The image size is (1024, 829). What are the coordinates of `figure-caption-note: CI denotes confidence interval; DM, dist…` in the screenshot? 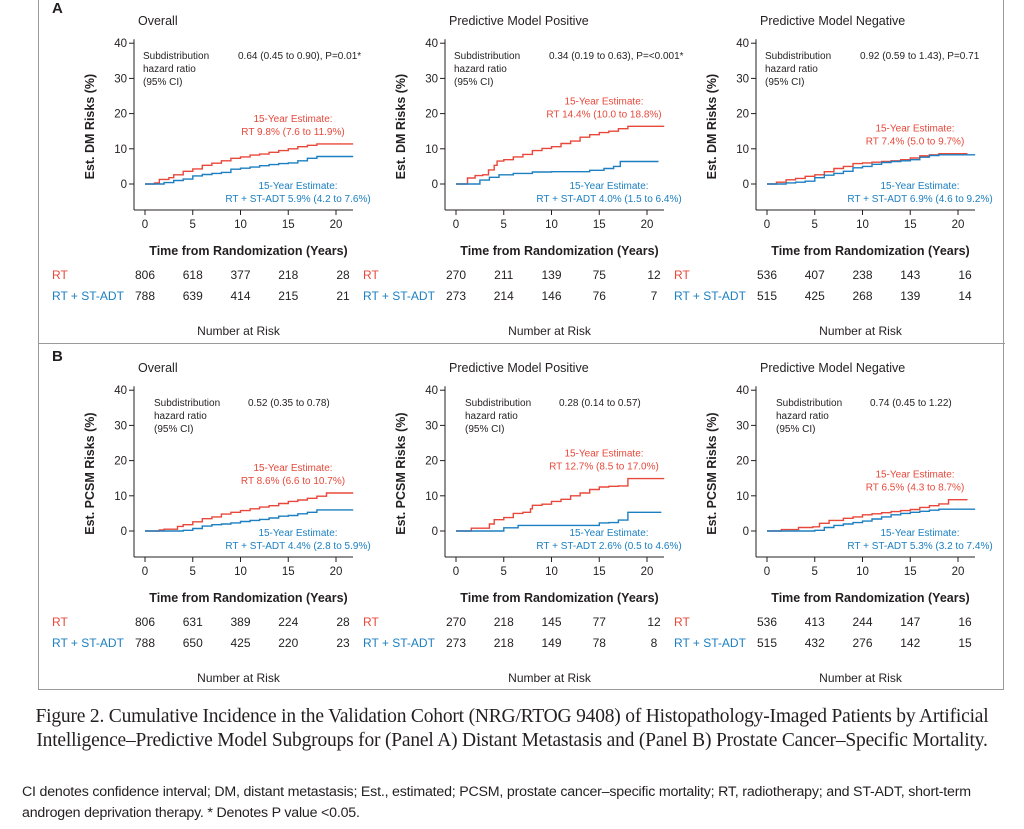 It's located at (496, 802).